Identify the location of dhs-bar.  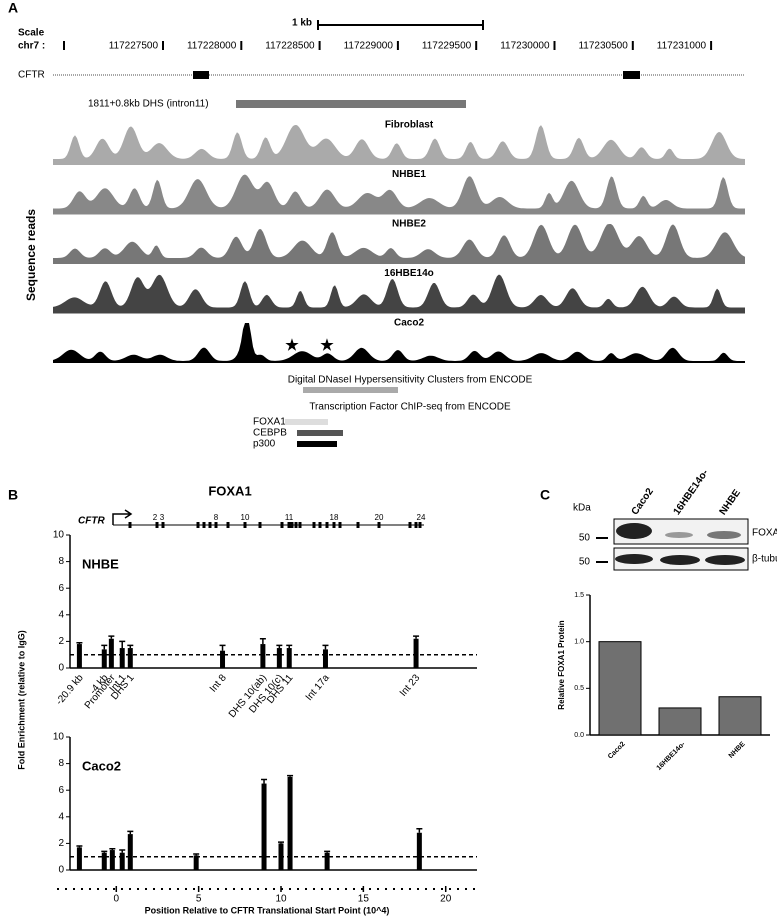
(351, 104).